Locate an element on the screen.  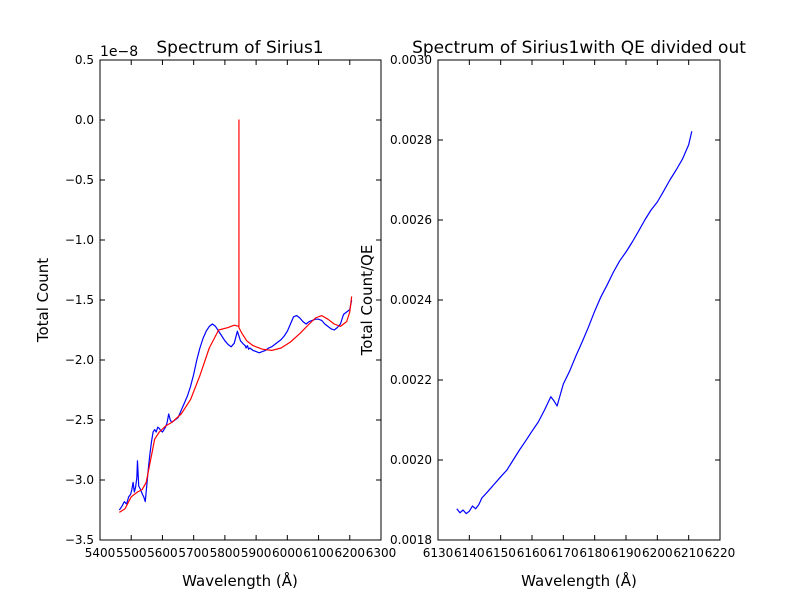
spectrum-y-tick-label: 0.5 is located at coordinates (84, 60).